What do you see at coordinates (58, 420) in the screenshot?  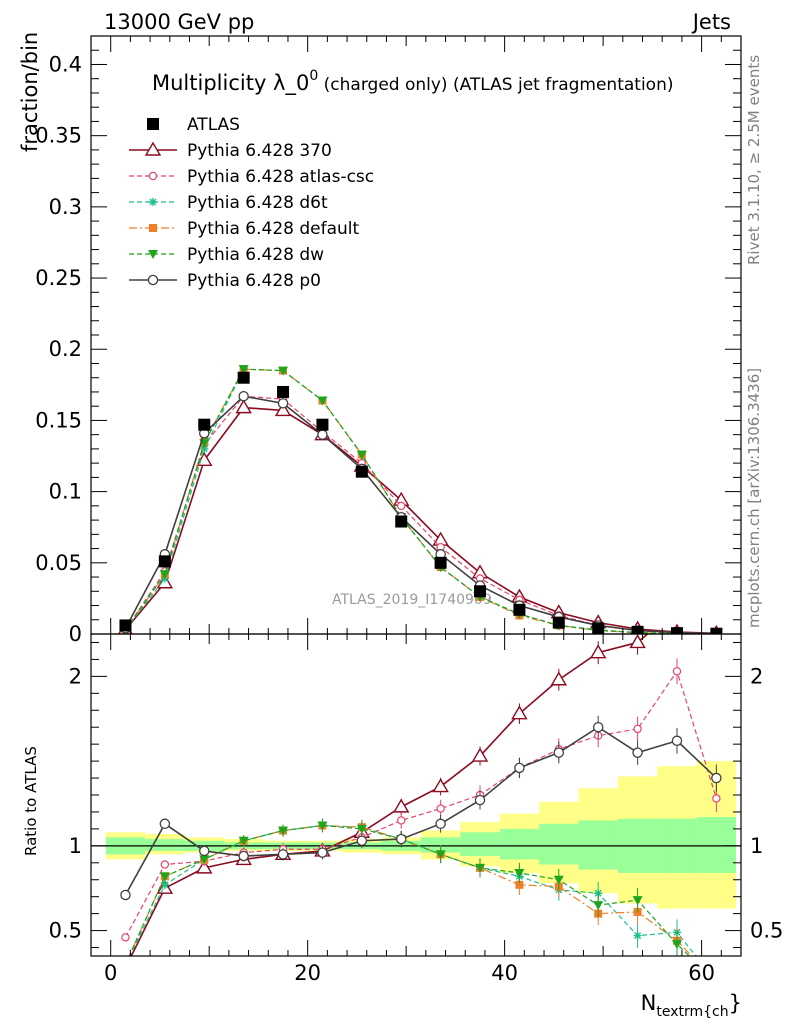 I see `y-tick-label: 0.15` at bounding box center [58, 420].